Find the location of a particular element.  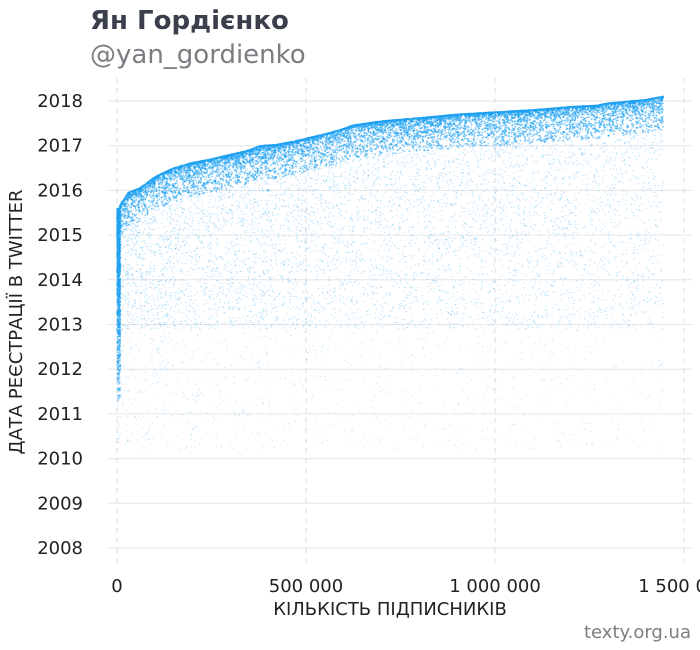

chart-subtitle: @yan_gordienko is located at coordinates (198, 55).